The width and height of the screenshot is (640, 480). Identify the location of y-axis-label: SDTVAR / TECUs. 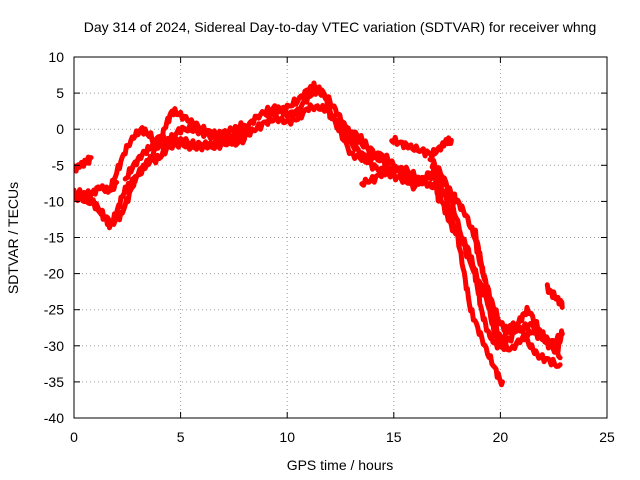
(13, 238).